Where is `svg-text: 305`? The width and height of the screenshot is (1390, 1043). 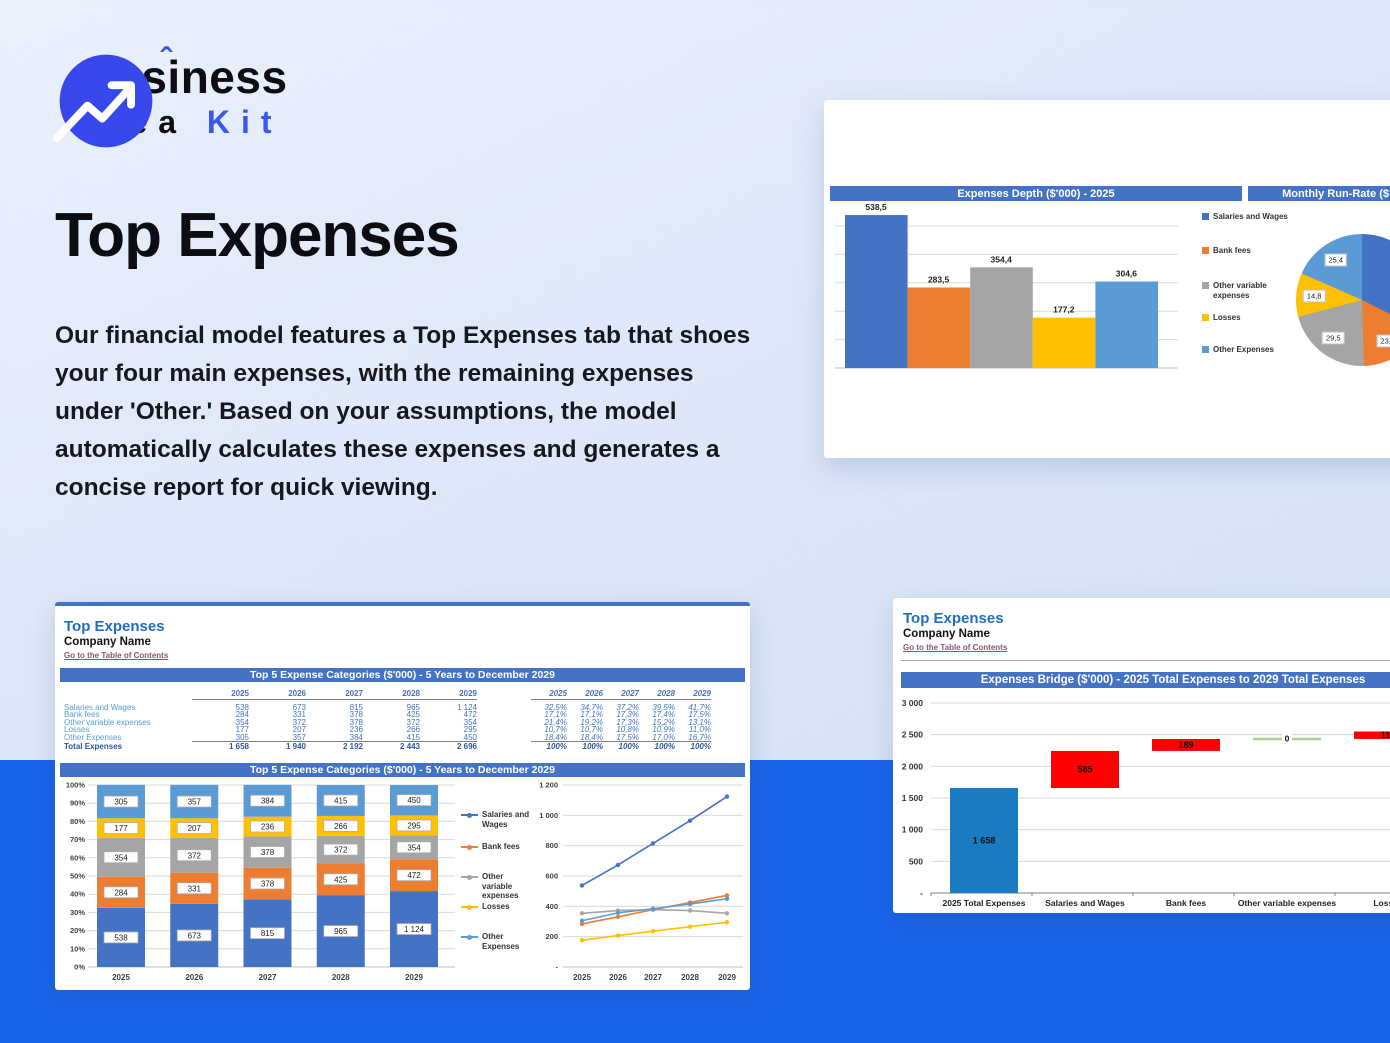
svg-text: 305 is located at coordinates (121, 802).